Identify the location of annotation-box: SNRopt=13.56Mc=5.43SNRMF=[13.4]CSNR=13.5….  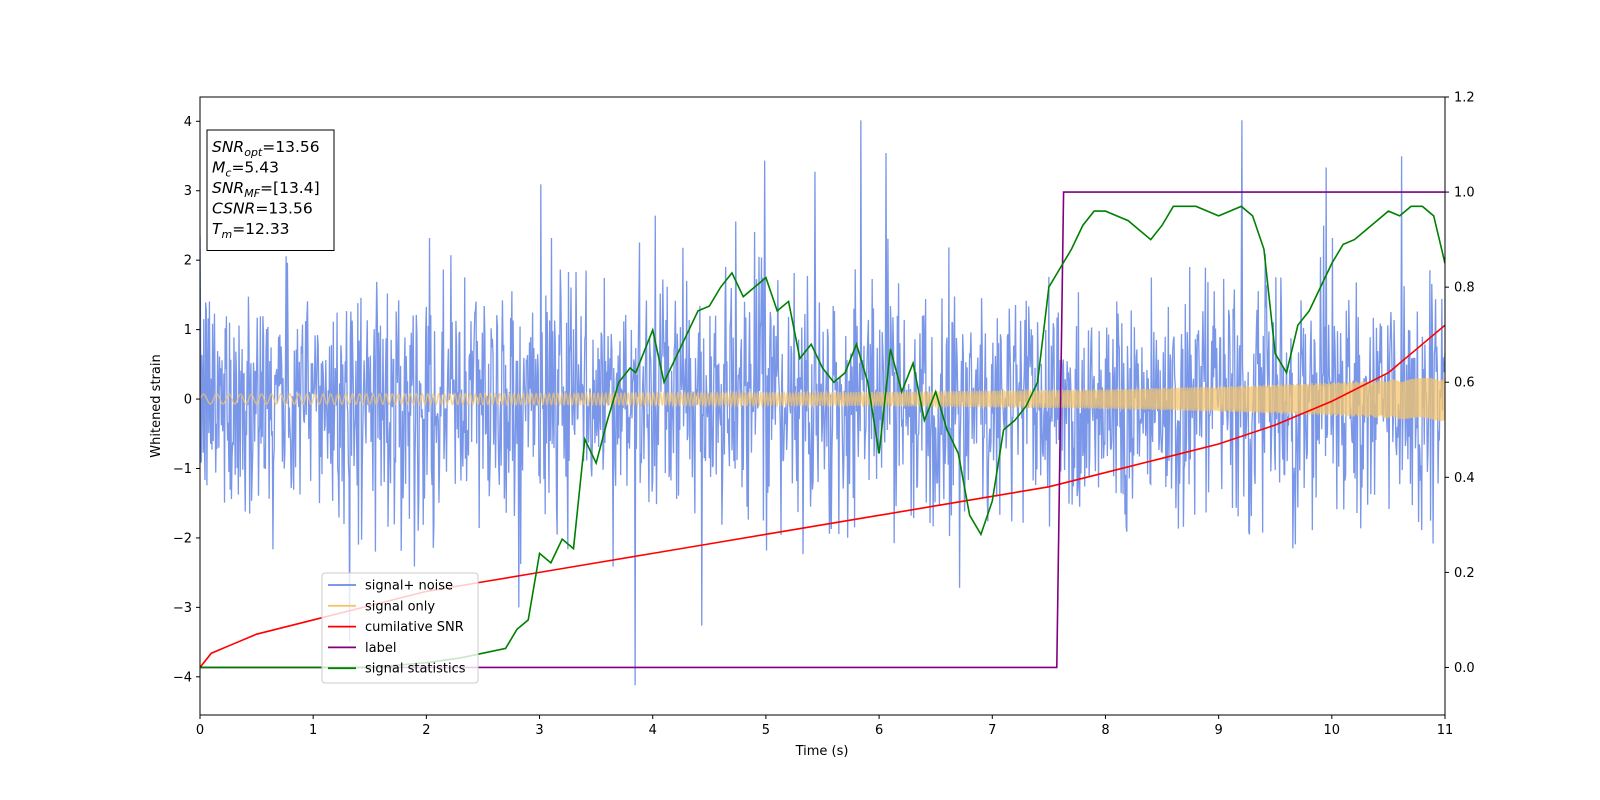
(270, 190).